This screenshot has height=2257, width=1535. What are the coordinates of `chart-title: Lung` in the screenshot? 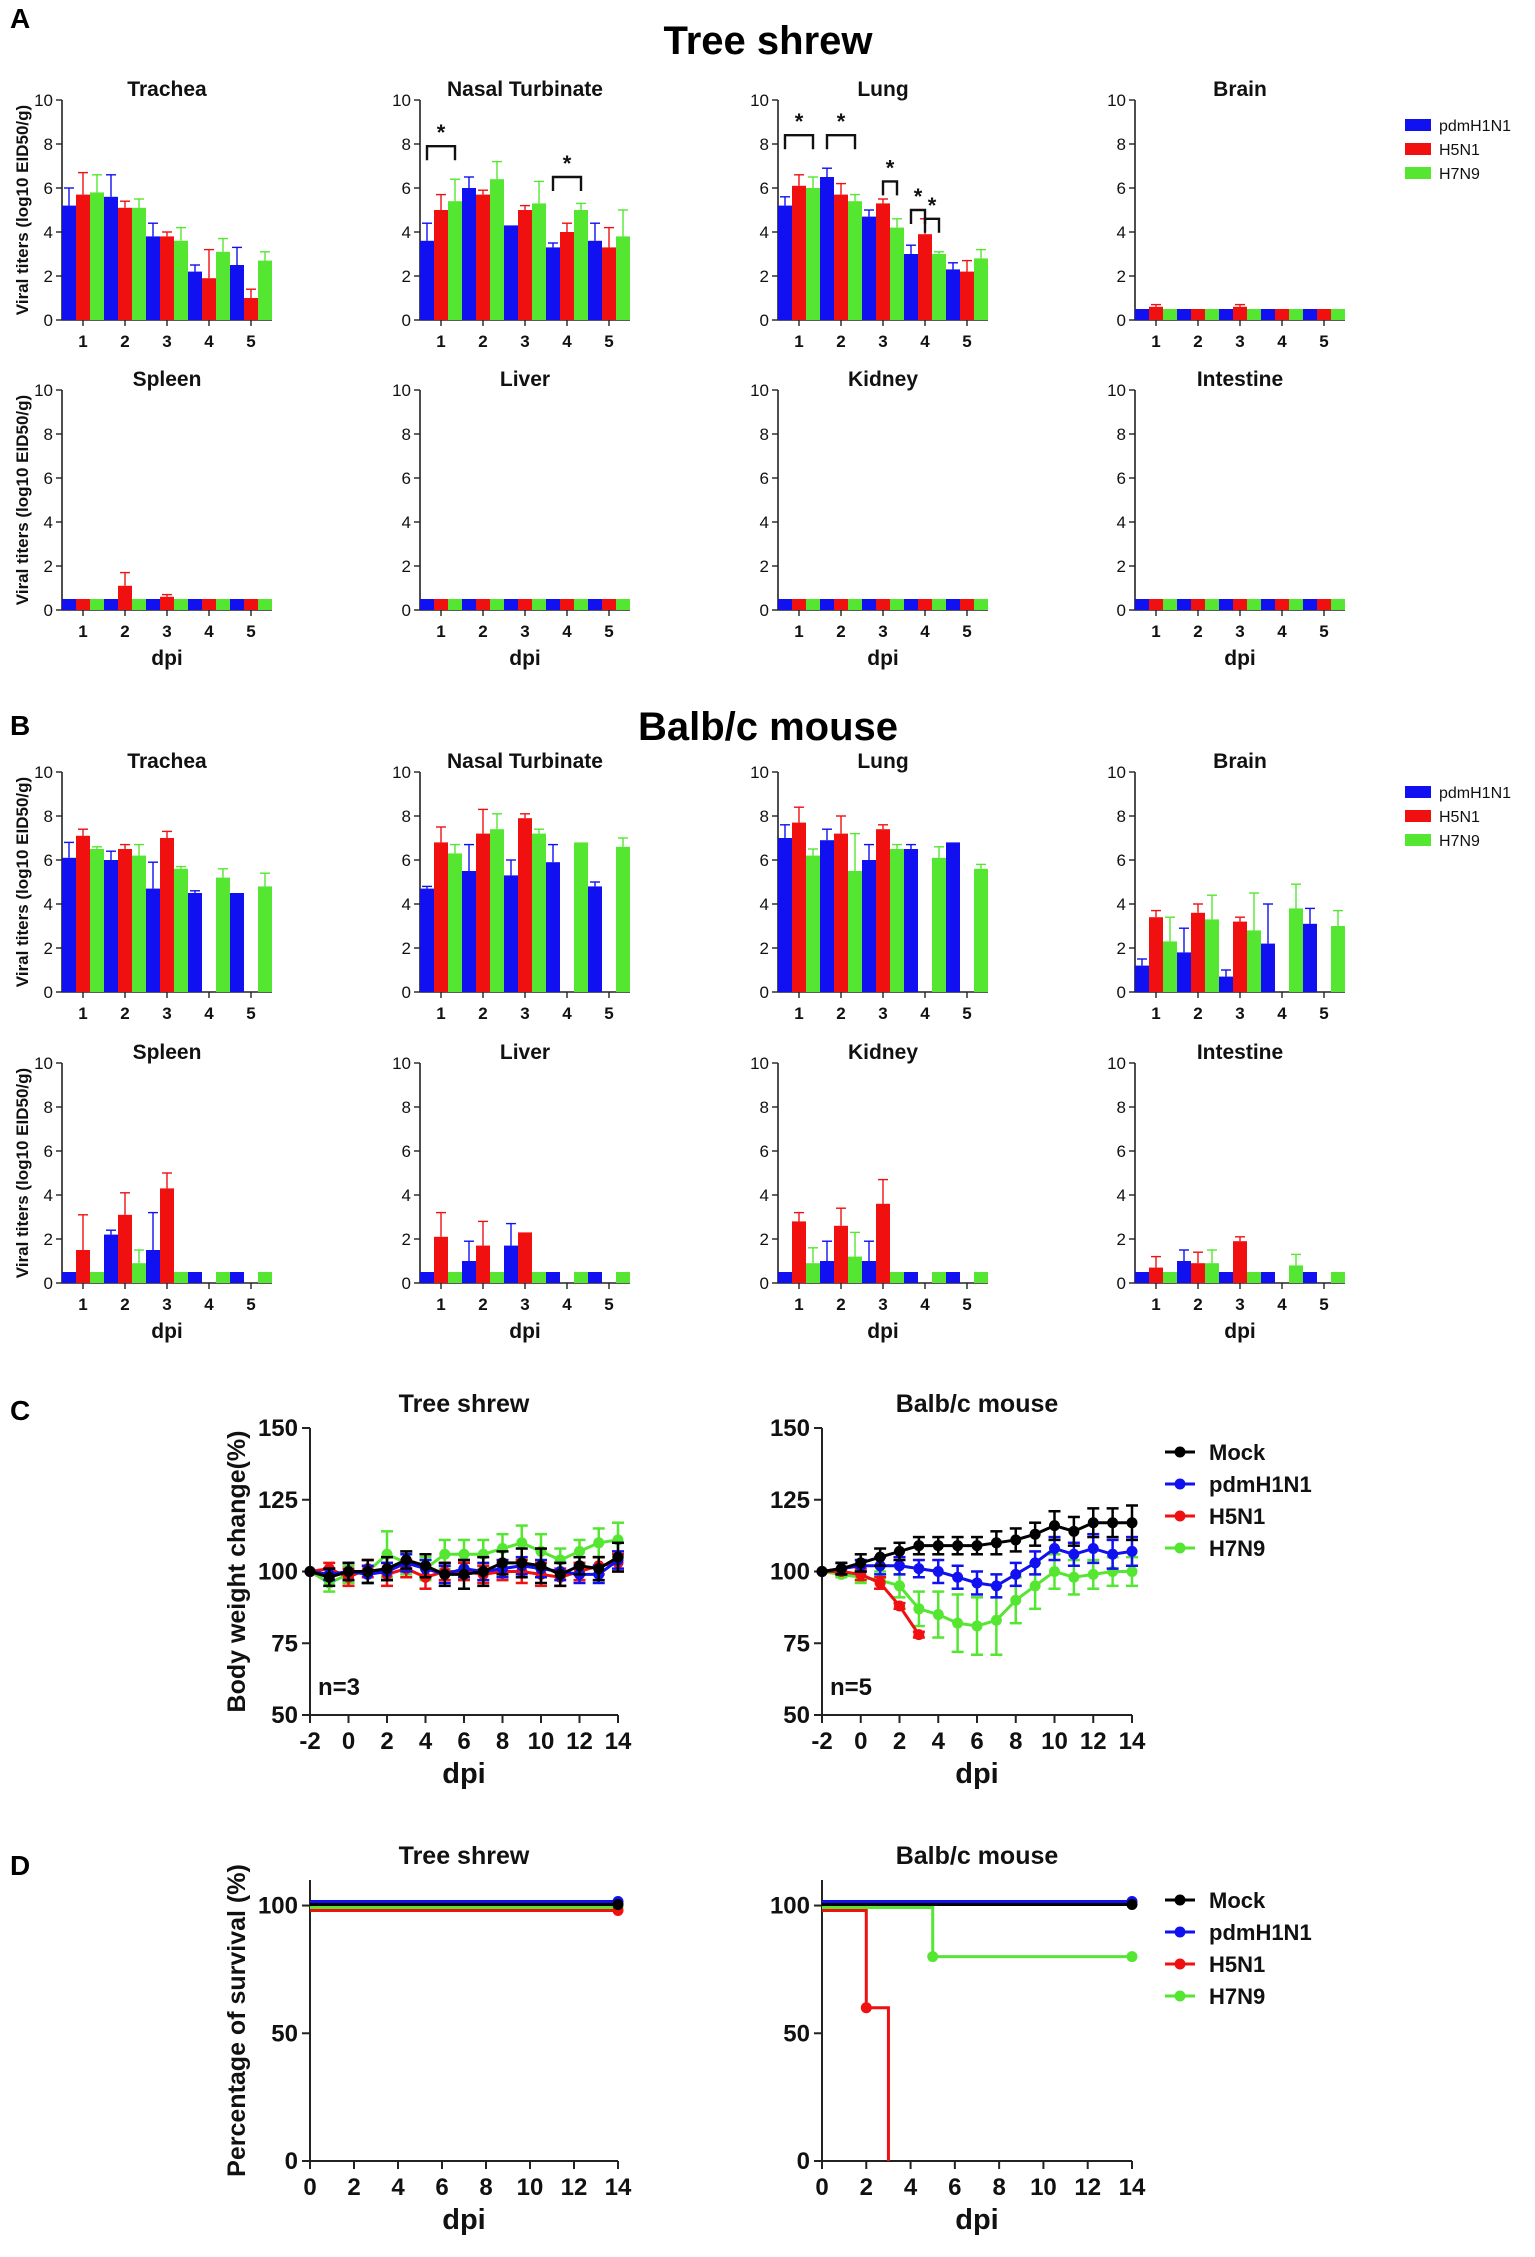 It's located at (882, 761).